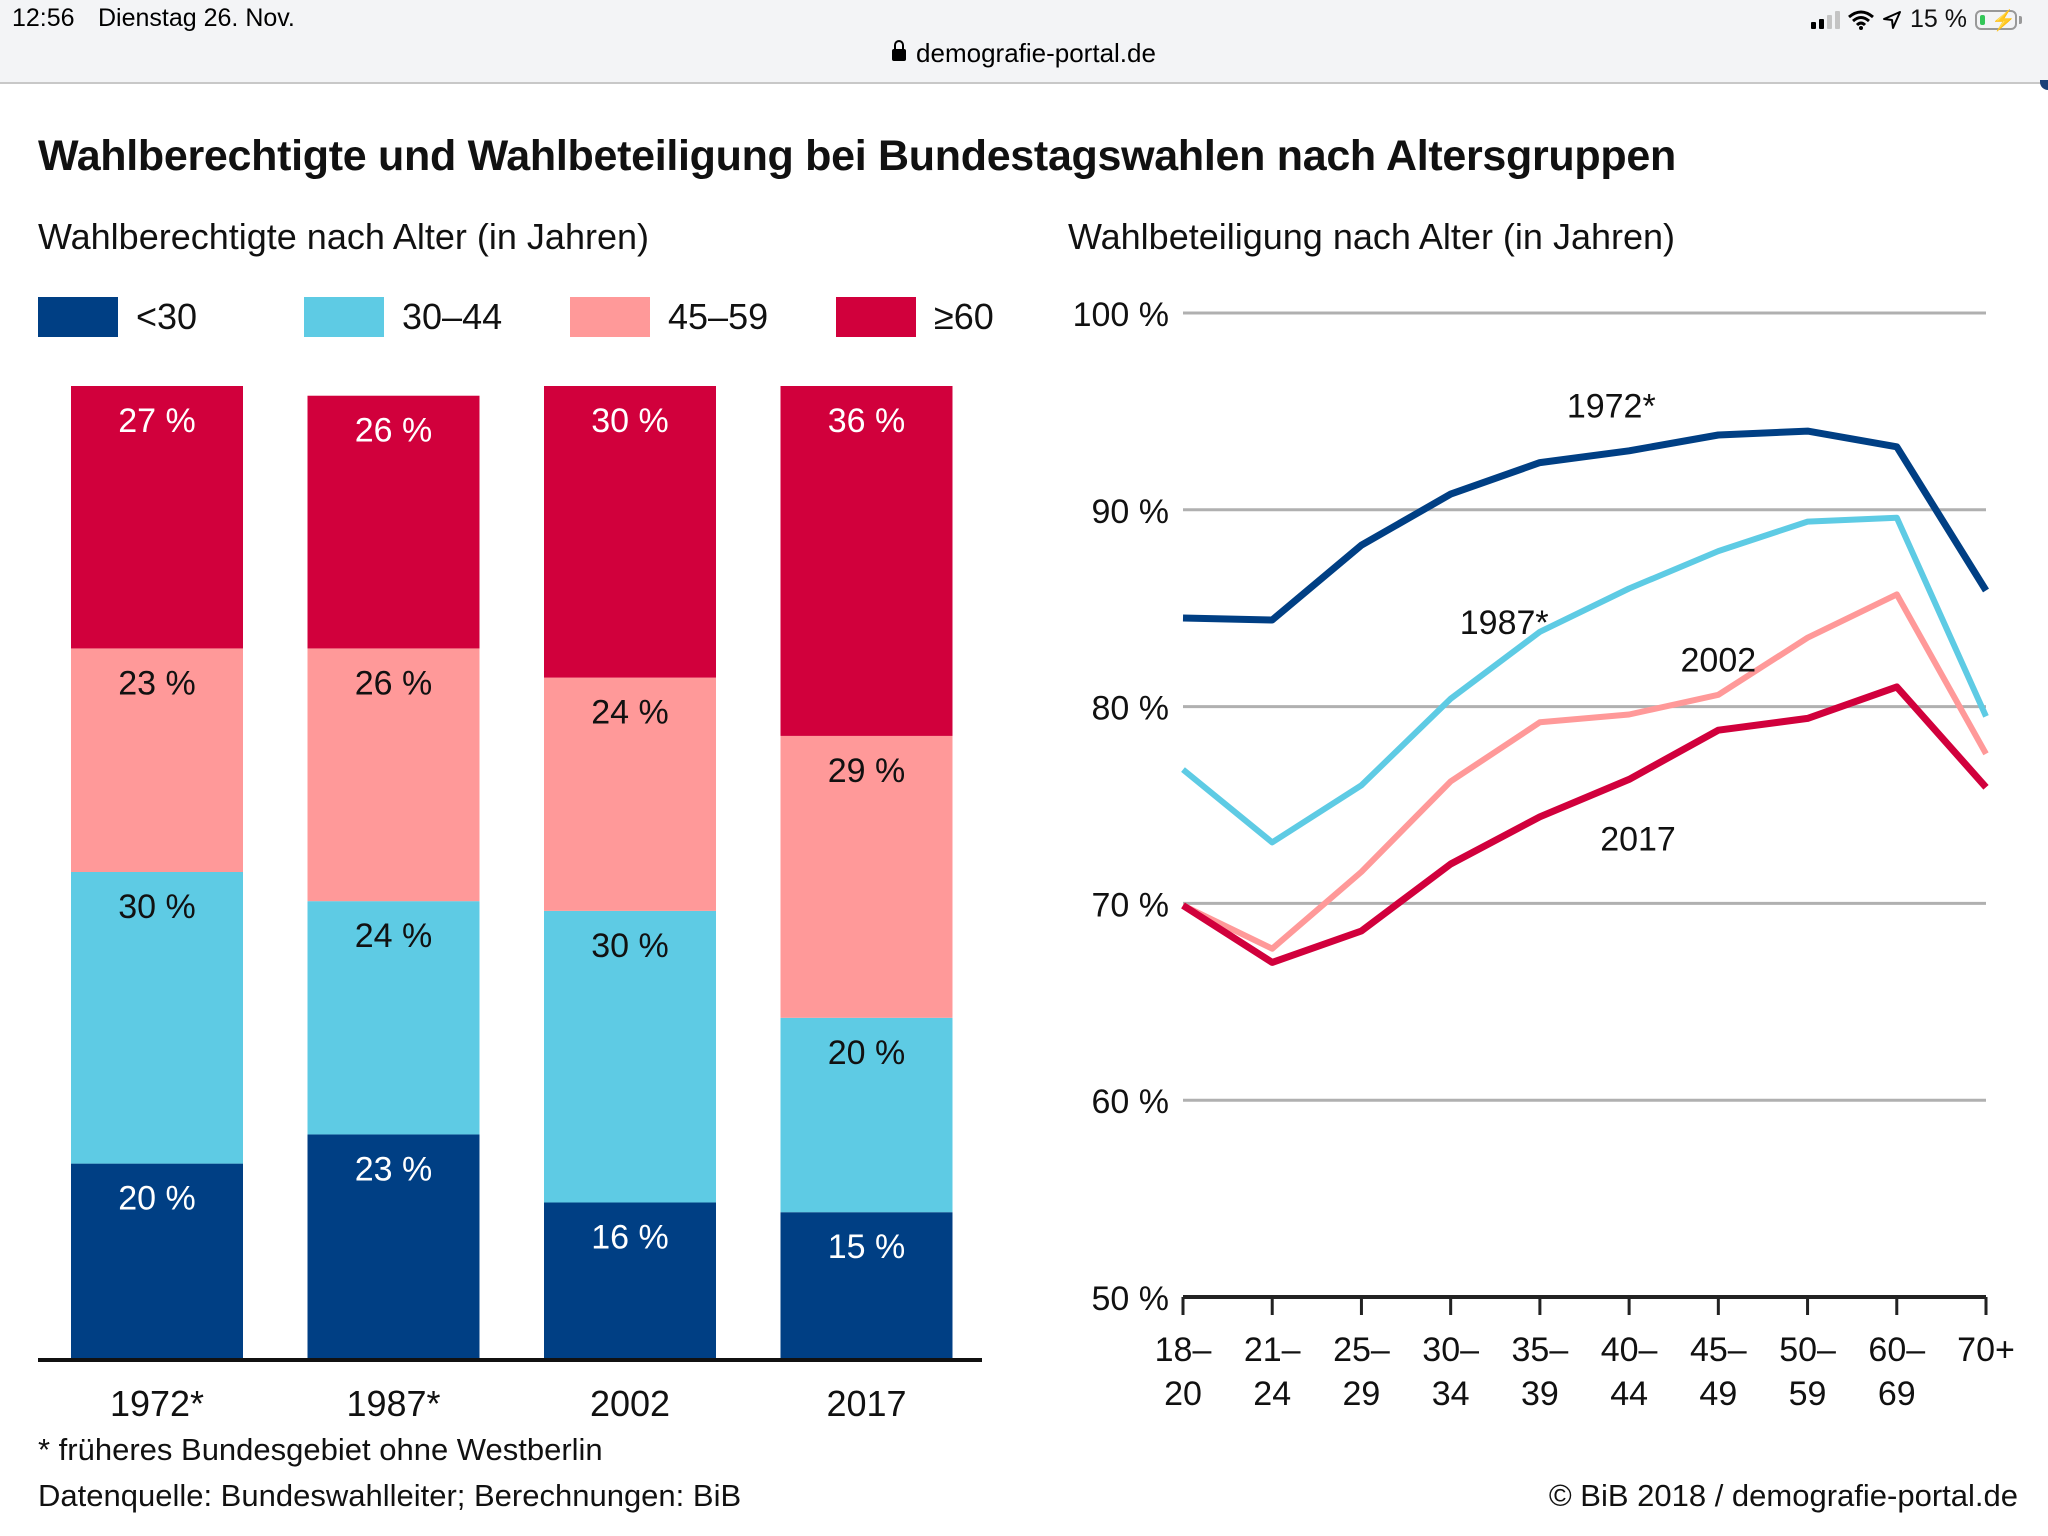 The width and height of the screenshot is (2048, 1536). I want to click on x-tick-label: 35–, so click(1540, 1350).